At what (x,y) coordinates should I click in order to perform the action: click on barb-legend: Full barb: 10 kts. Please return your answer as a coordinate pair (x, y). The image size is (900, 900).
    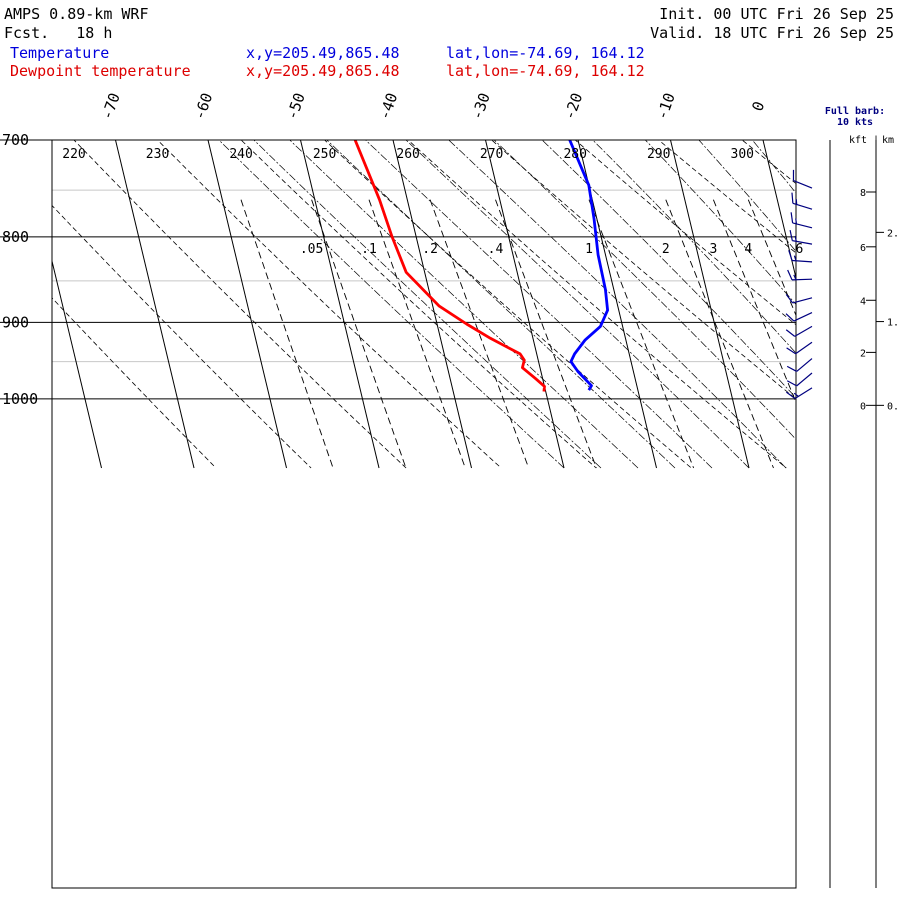
    Looking at the image, I should click on (855, 117).